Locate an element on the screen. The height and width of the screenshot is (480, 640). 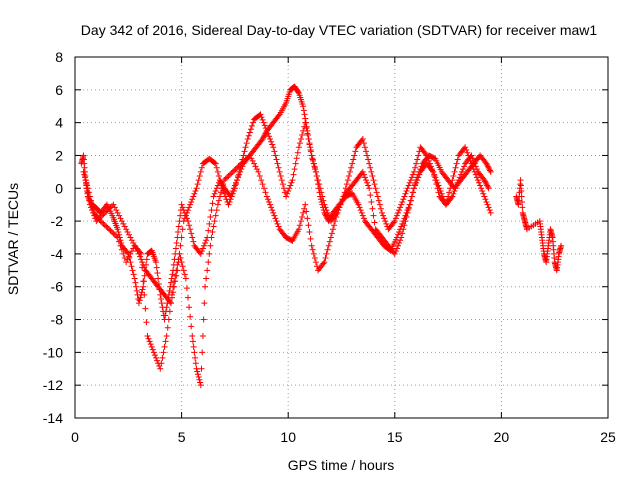
y-tick-label: -8 is located at coordinates (57, 320).